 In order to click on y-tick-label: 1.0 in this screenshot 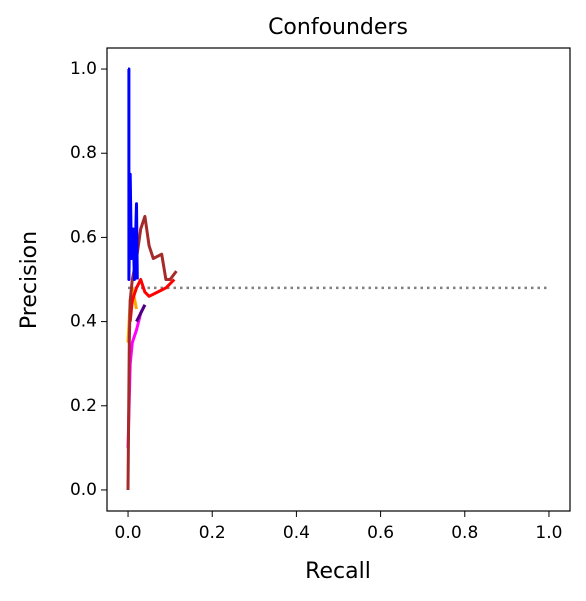, I will do `click(83, 69)`.